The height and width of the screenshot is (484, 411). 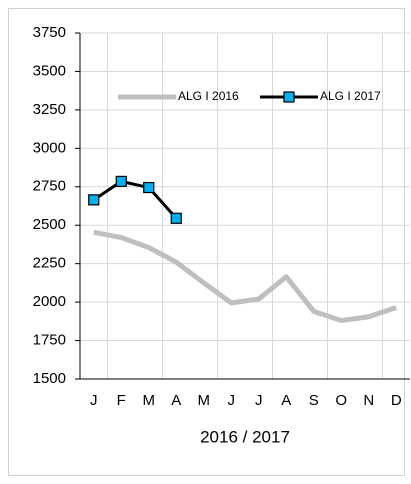 I want to click on x-tick-label: D, so click(x=396, y=400).